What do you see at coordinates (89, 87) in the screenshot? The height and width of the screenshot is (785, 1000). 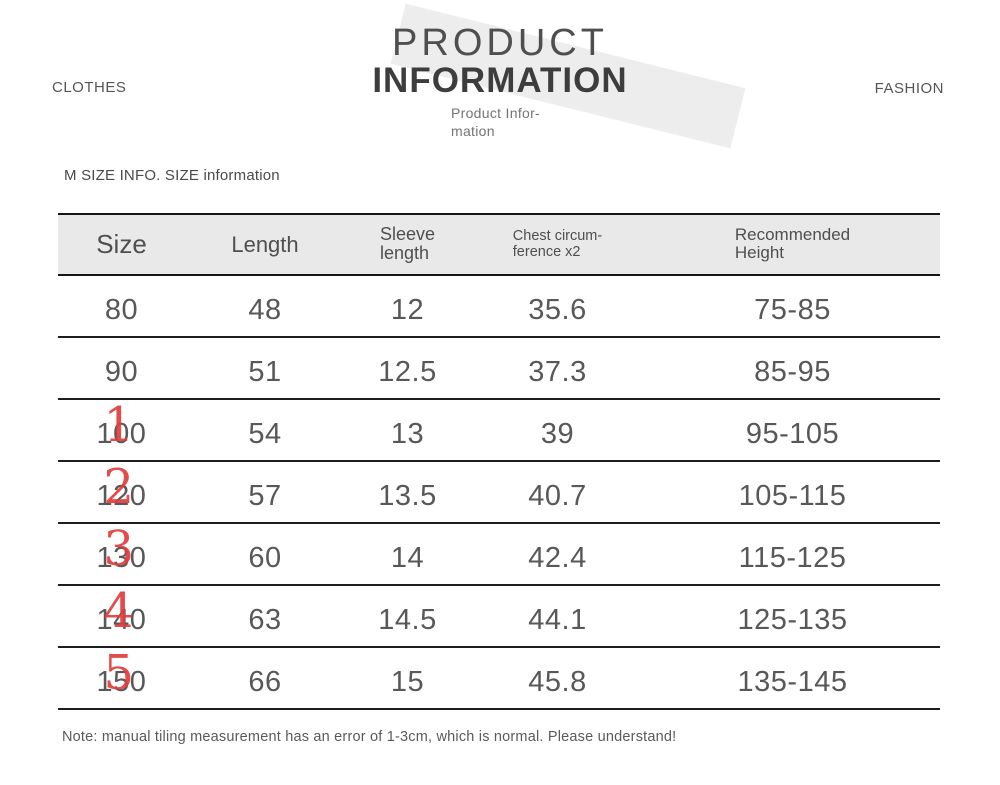 I see `brand-label-clothes: CLOTHES` at bounding box center [89, 87].